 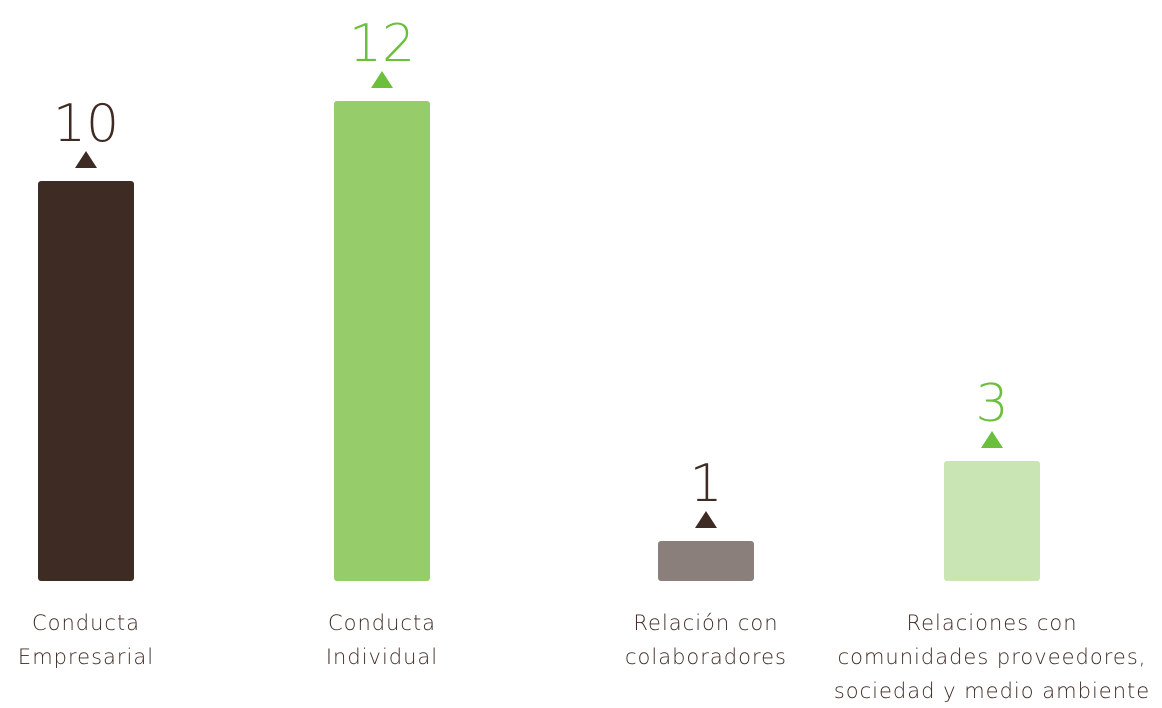 I want to click on value-label: 12, so click(x=382, y=44).